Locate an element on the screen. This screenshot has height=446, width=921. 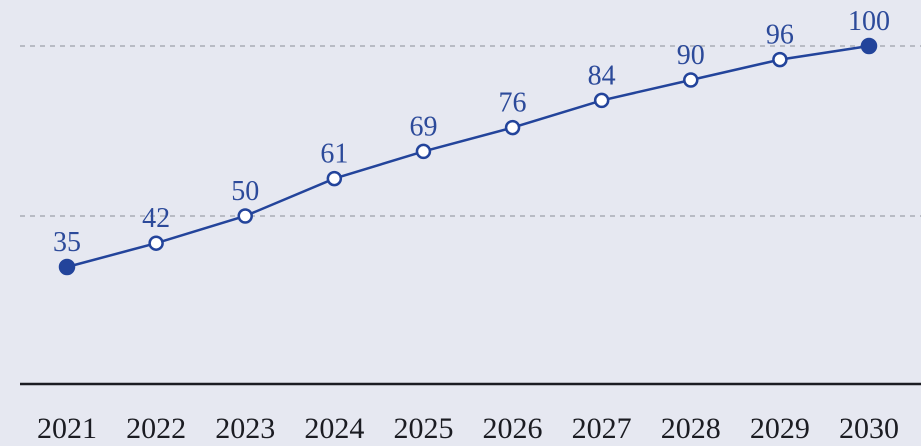
data-label-2030: 100 is located at coordinates (869, 21).